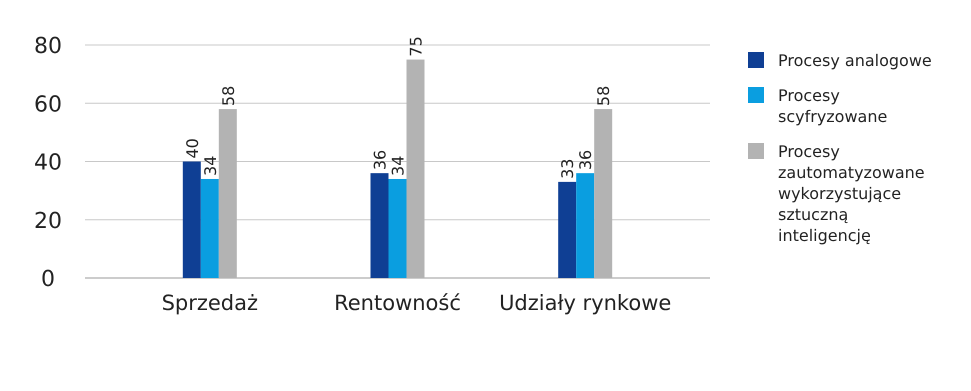 Image resolution: width=971 pixels, height=391 pixels. I want to click on y-tick-label: 40, so click(48, 163).